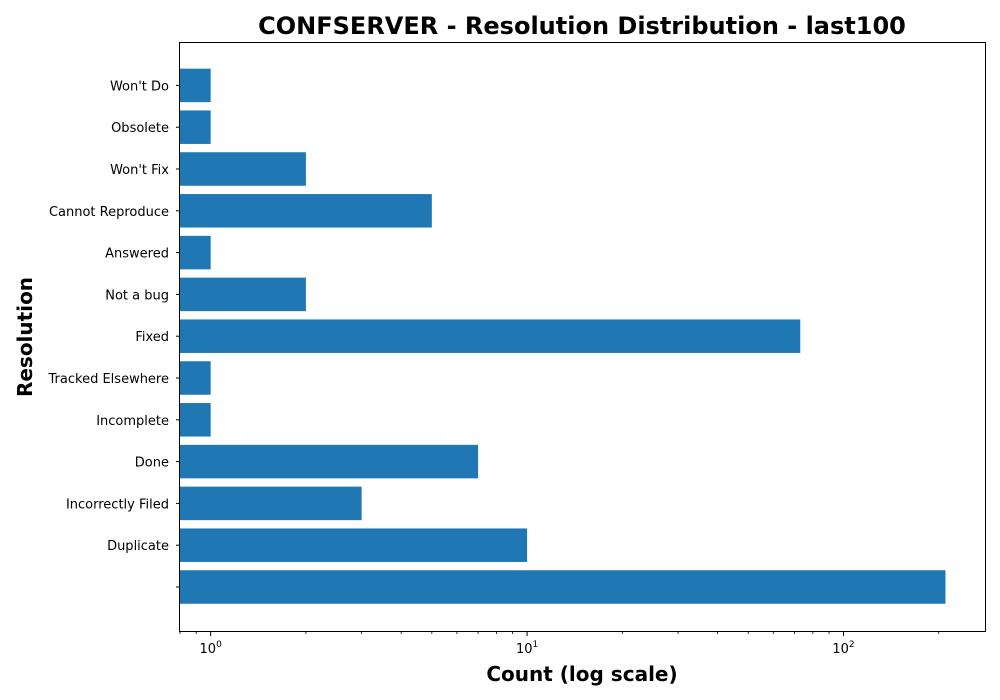 This screenshot has height=700, width=1000. What do you see at coordinates (117, 504) in the screenshot?
I see `y-tick-label: Incorrectly Filed` at bounding box center [117, 504].